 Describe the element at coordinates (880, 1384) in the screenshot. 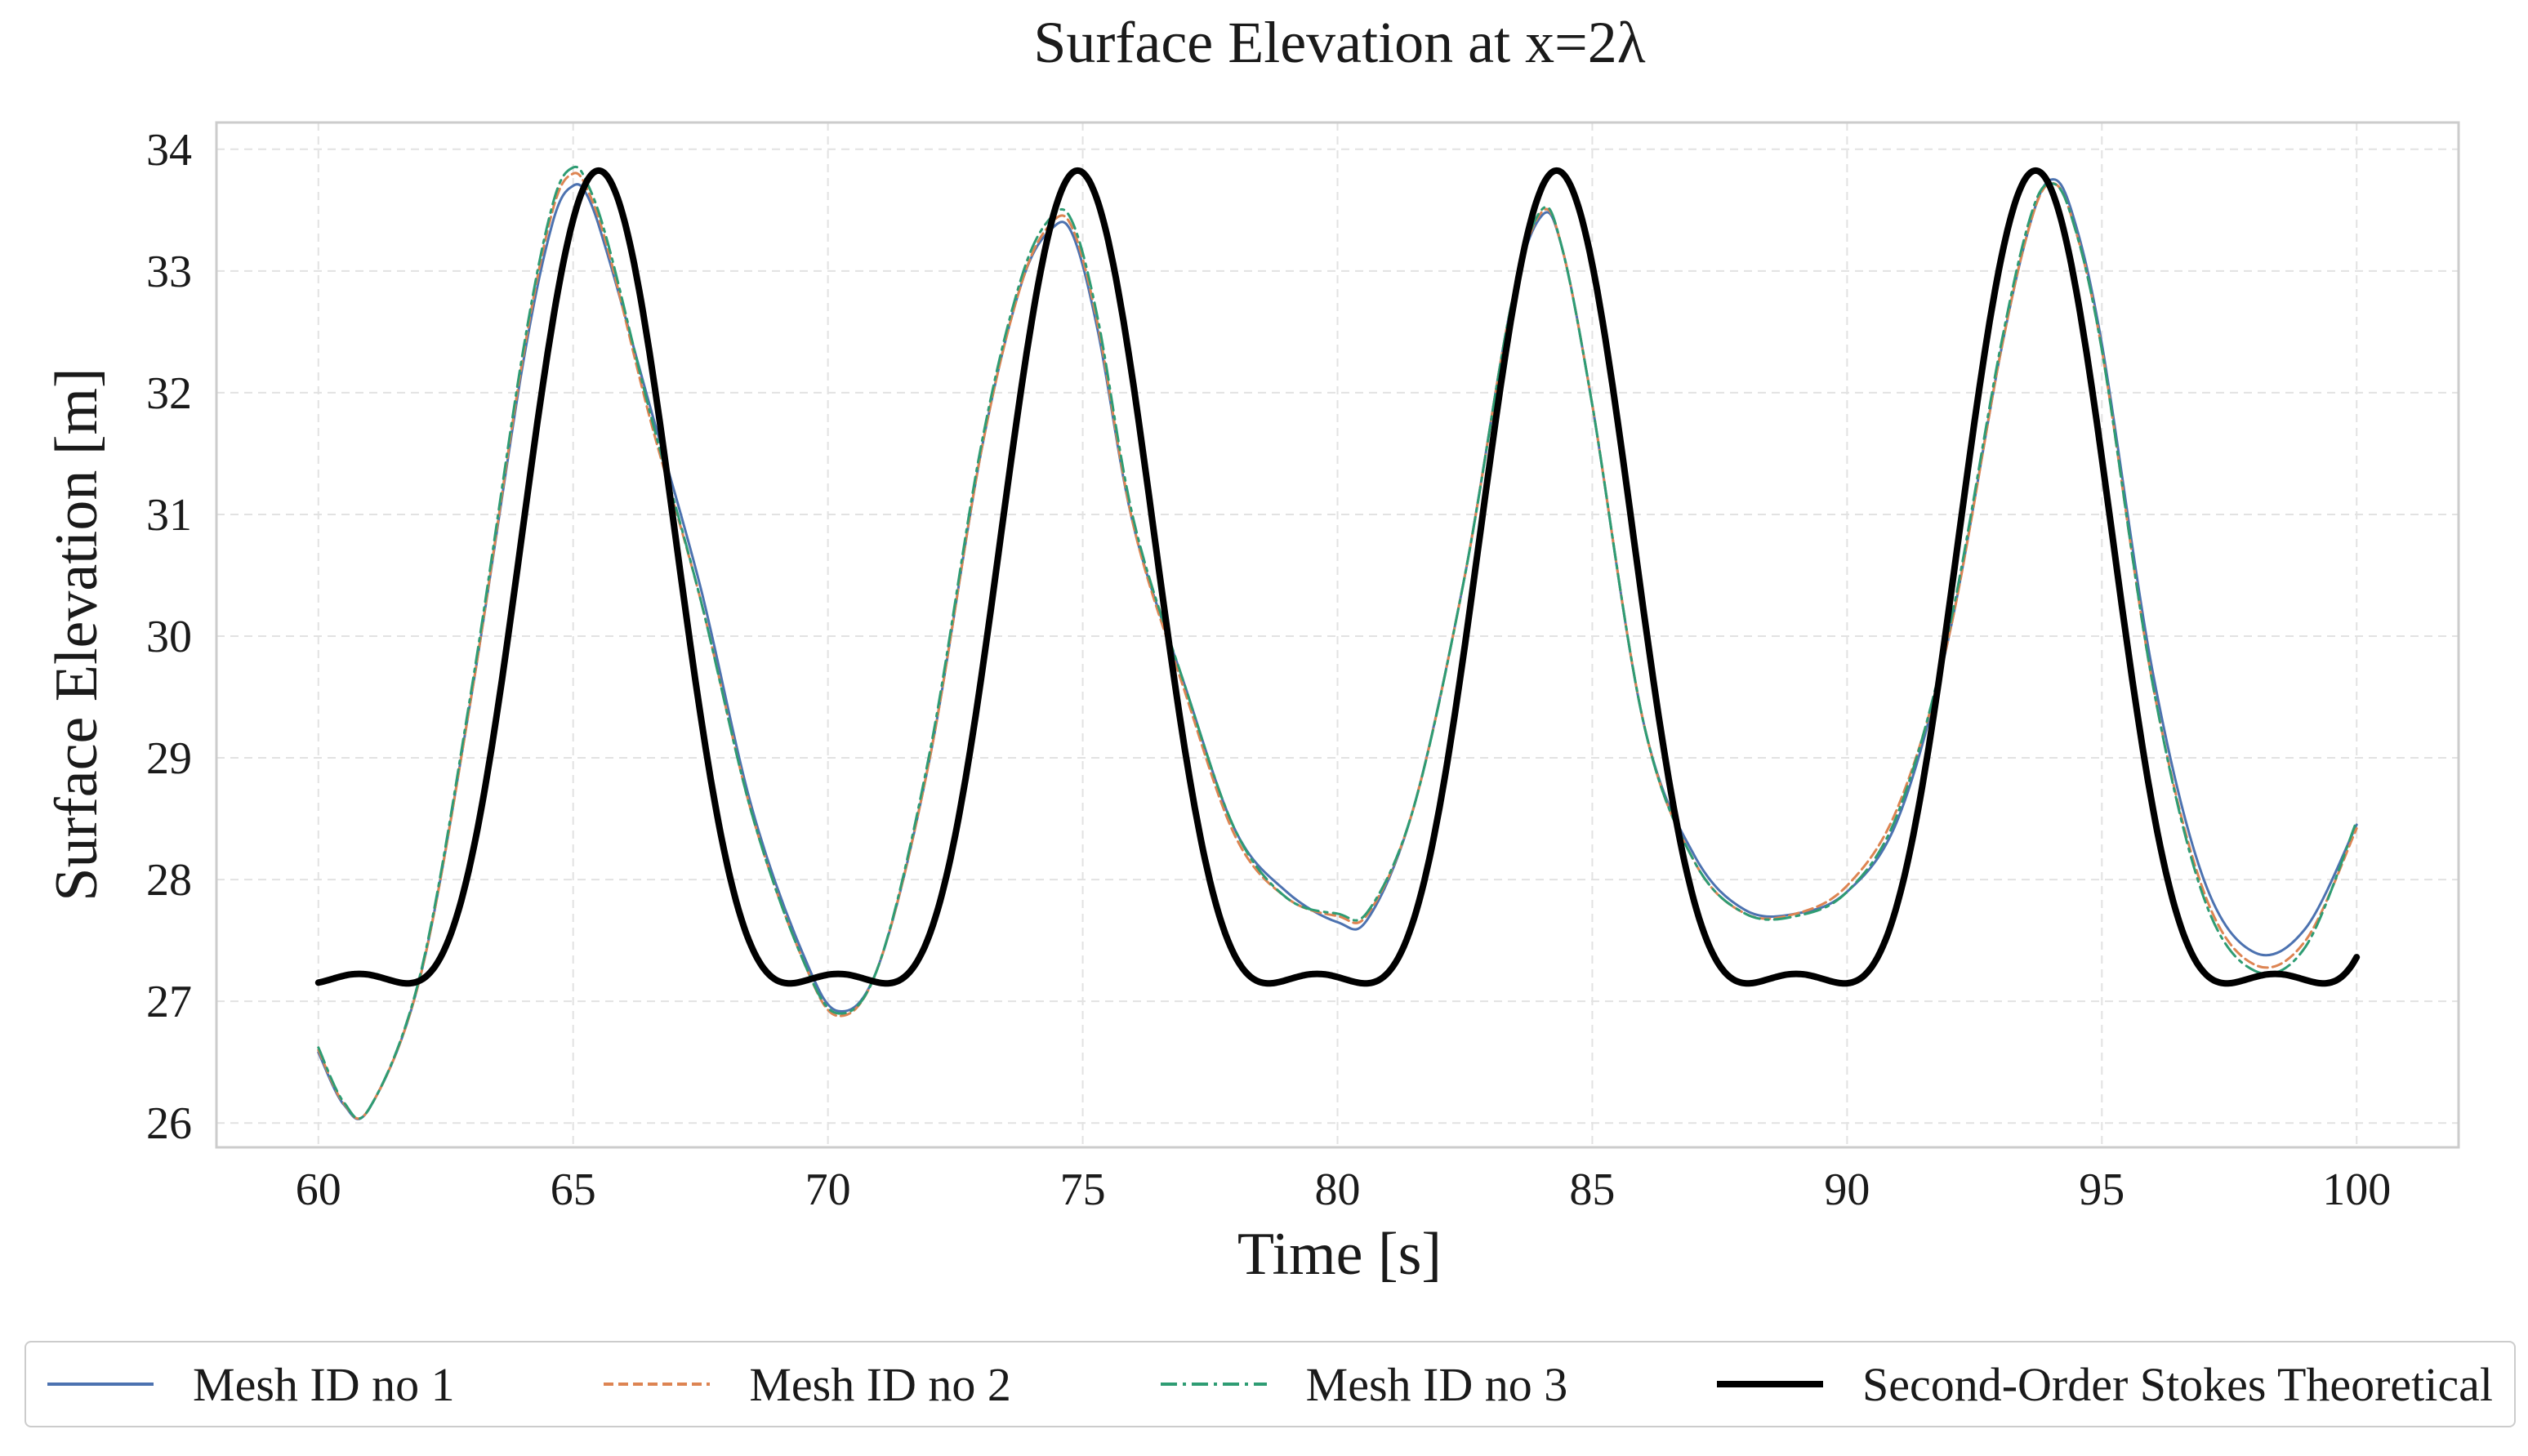

I see `legend-label-mesh-2: Mesh ID no 2` at that location.